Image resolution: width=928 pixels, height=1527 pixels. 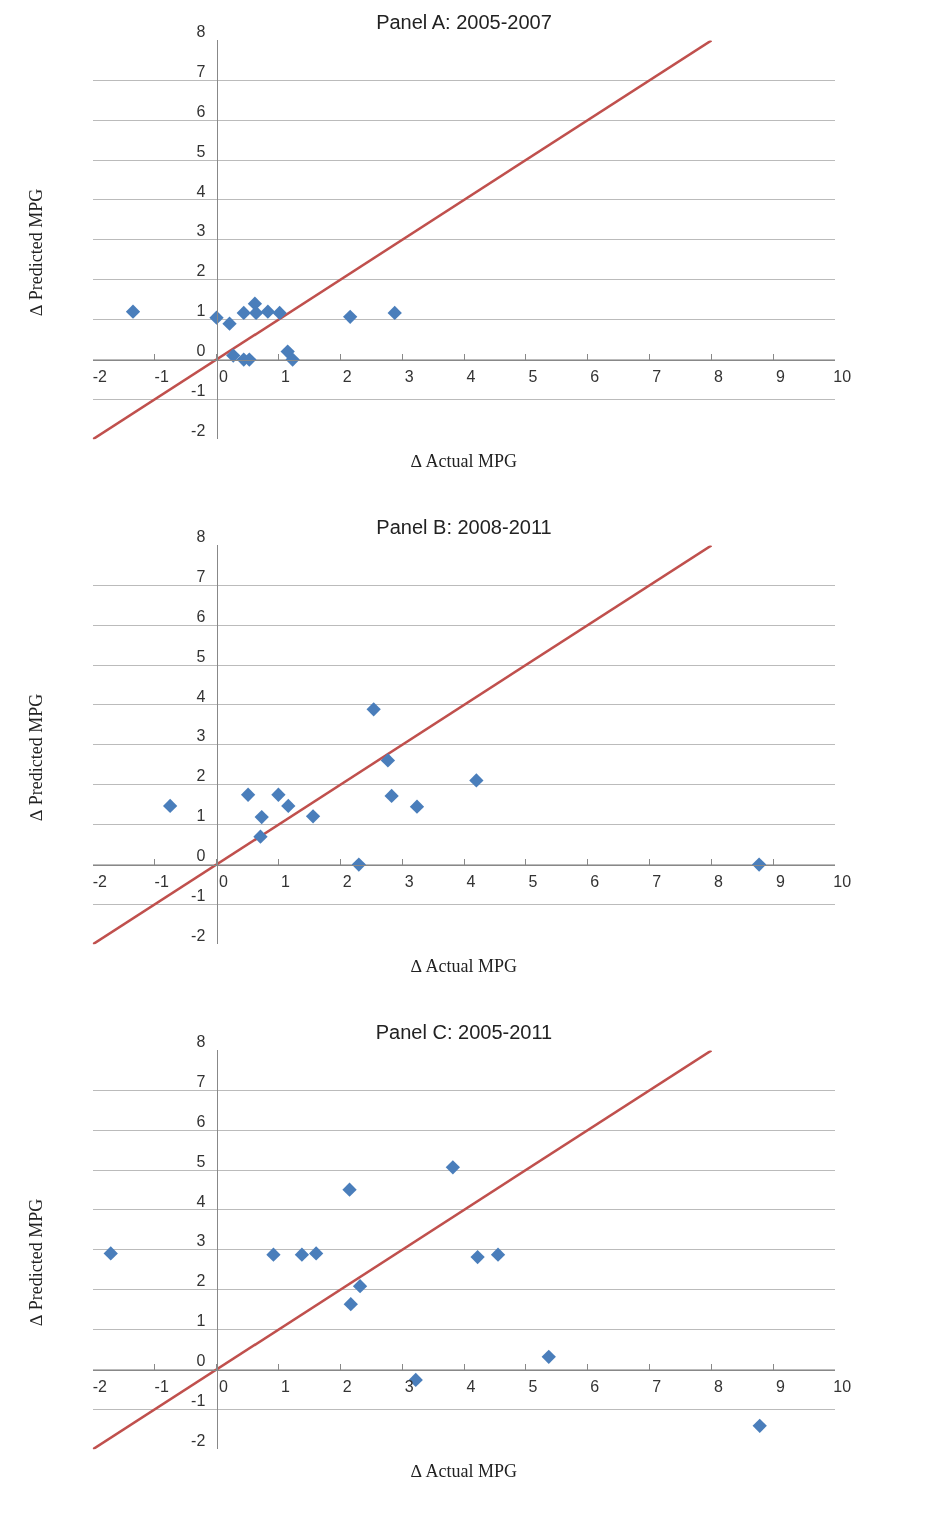 What do you see at coordinates (464, 527) in the screenshot?
I see `chart-title: Panel B: 2008-2011` at bounding box center [464, 527].